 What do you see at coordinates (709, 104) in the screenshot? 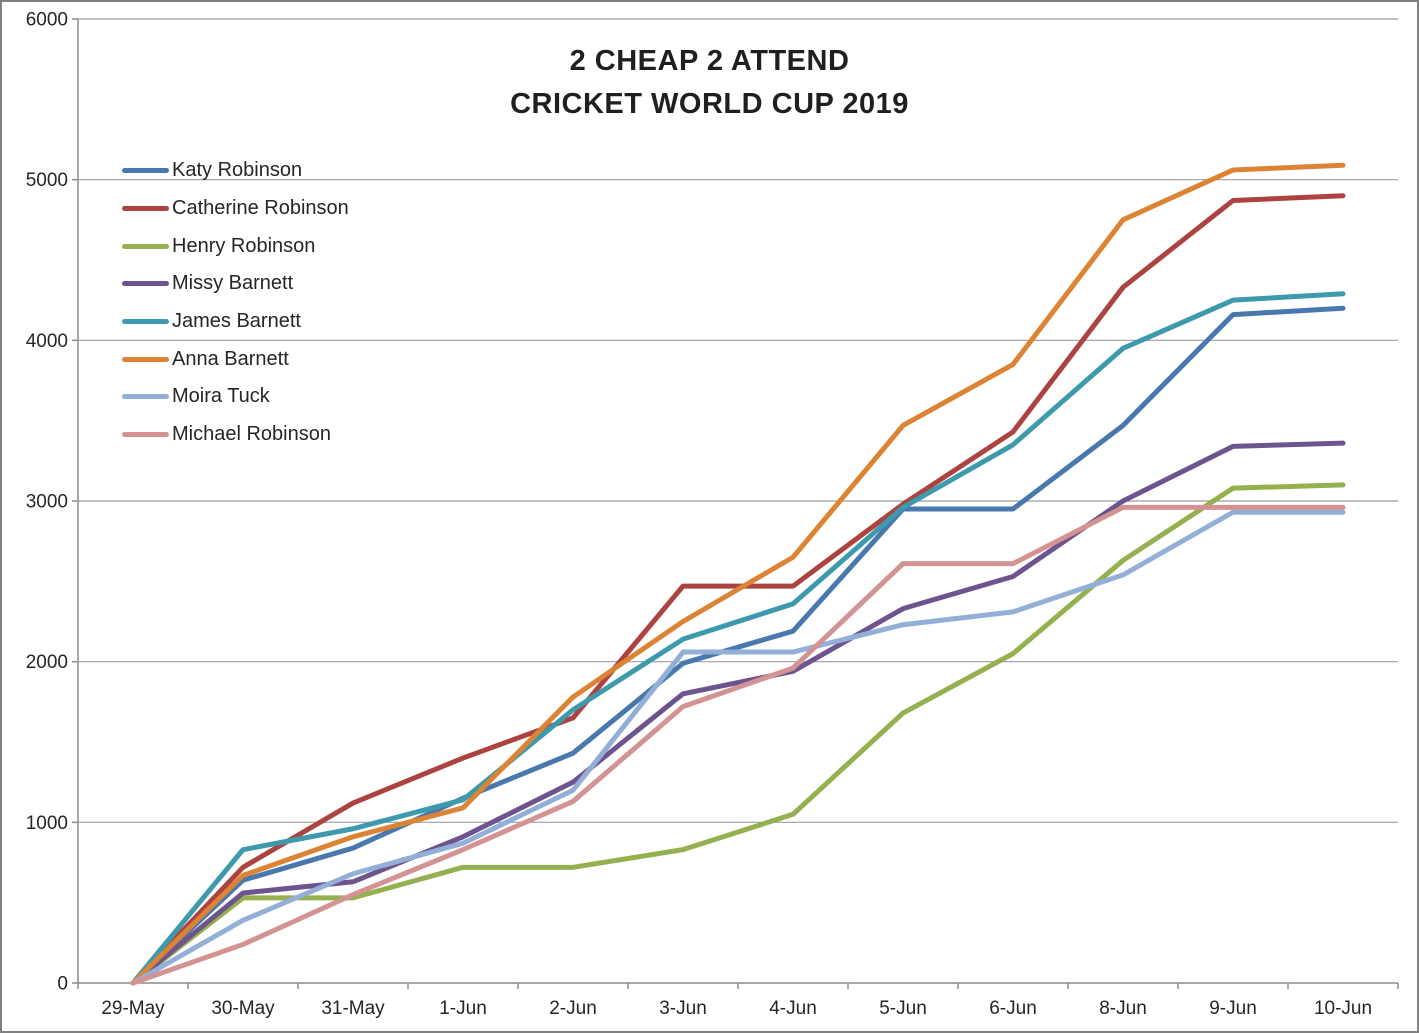
I see `chart-title-line-2: CRICKET WORLD CUP 2019` at bounding box center [709, 104].